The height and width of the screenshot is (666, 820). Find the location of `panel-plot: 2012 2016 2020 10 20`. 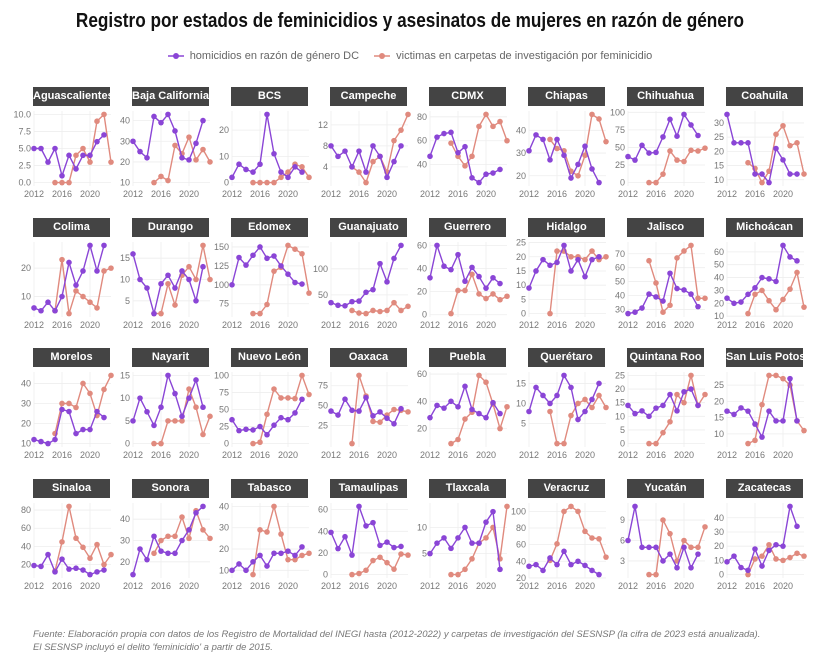

panel-plot: 2012 2016 2020 10 20 is located at coordinates (67, 285).